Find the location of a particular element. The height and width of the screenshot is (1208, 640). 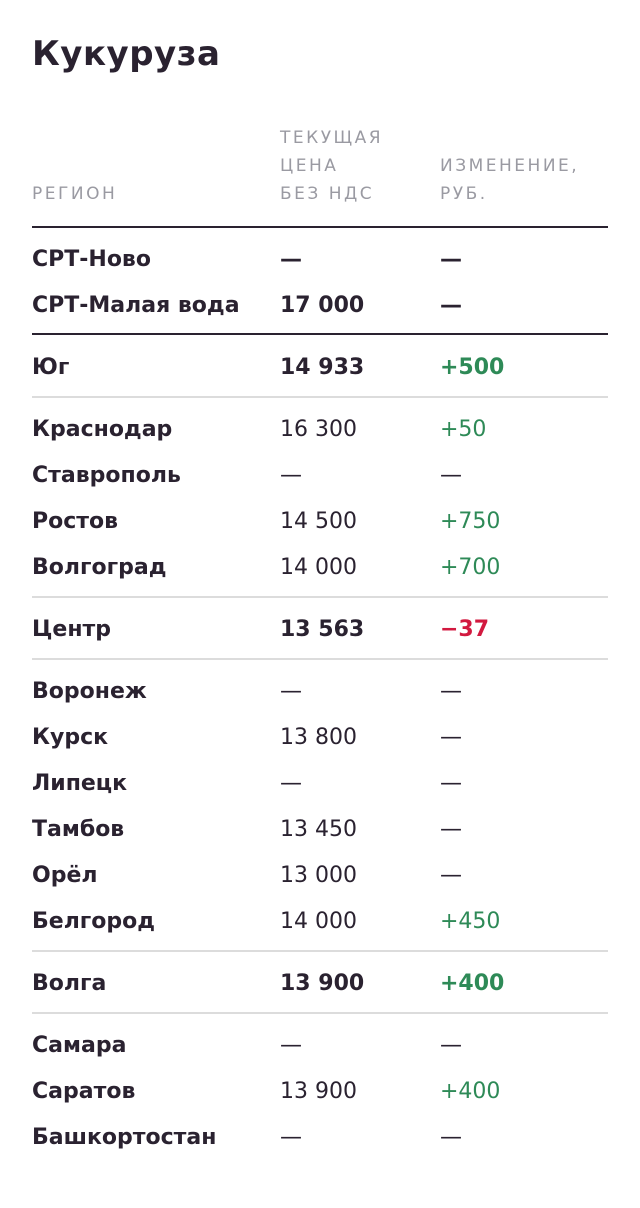

region-name: Курск is located at coordinates (70, 737).